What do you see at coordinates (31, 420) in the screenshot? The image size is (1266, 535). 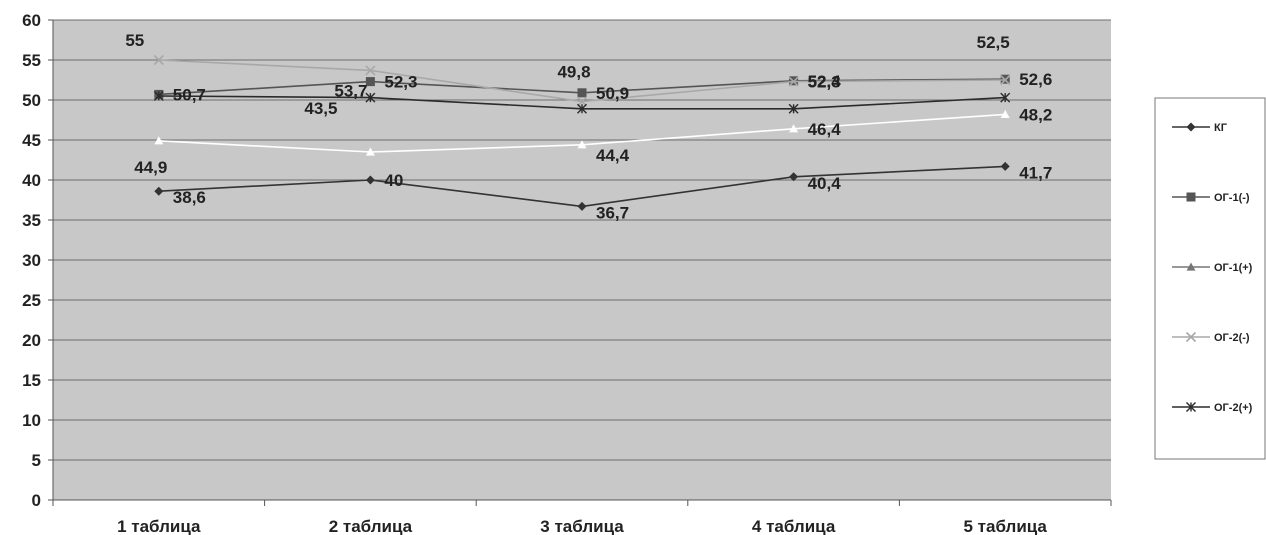 I see `y-tick-label: 10` at bounding box center [31, 420].